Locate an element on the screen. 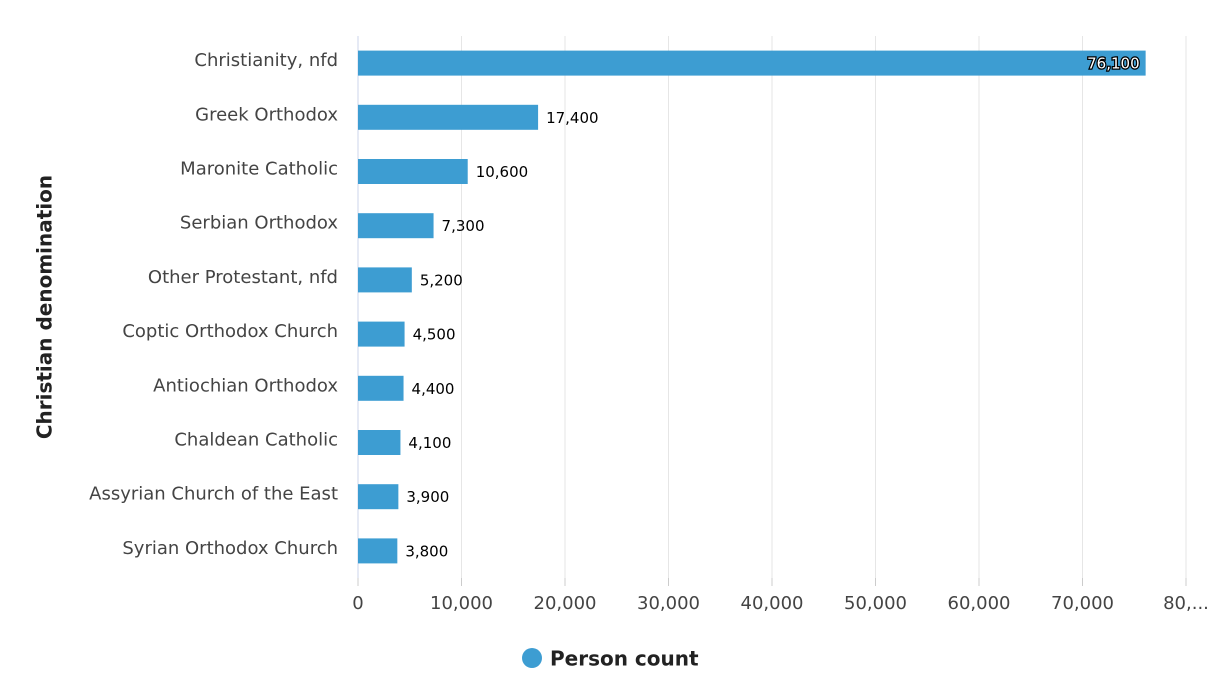 This screenshot has height=680, width=1212. value-label: 5,200 is located at coordinates (441, 280).